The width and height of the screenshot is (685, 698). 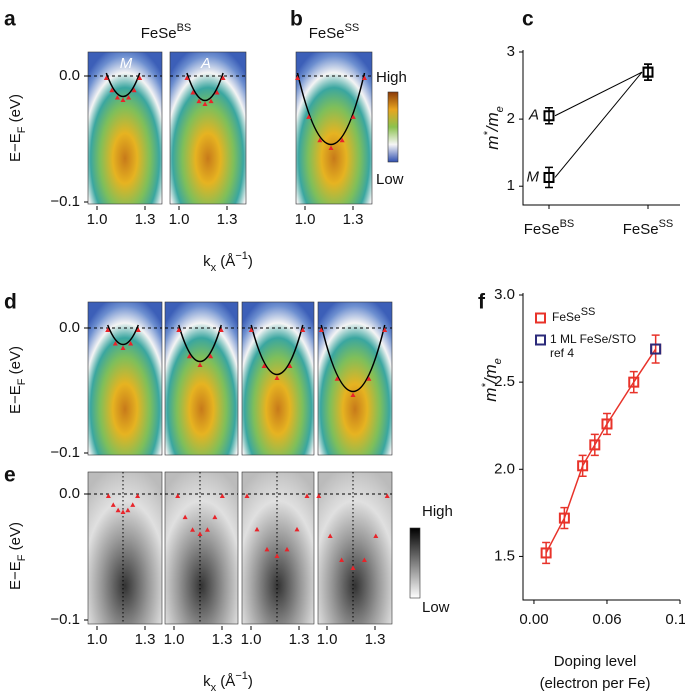 I want to click on x-axis-label: kx (Å−1), so click(x=228, y=682).